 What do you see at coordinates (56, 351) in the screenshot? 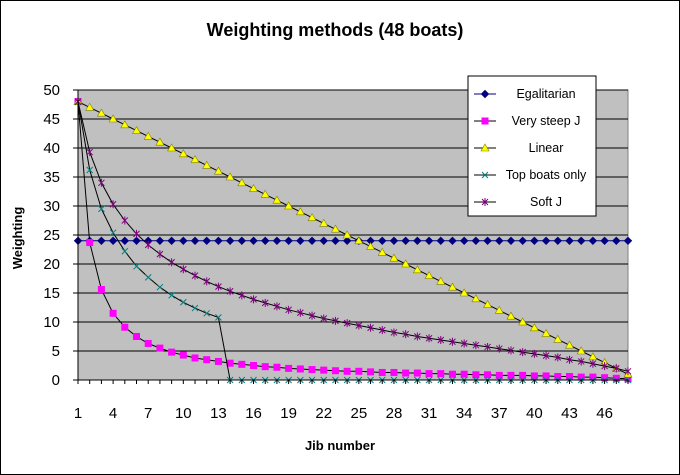
I see `y-tick-label: 5` at bounding box center [56, 351].